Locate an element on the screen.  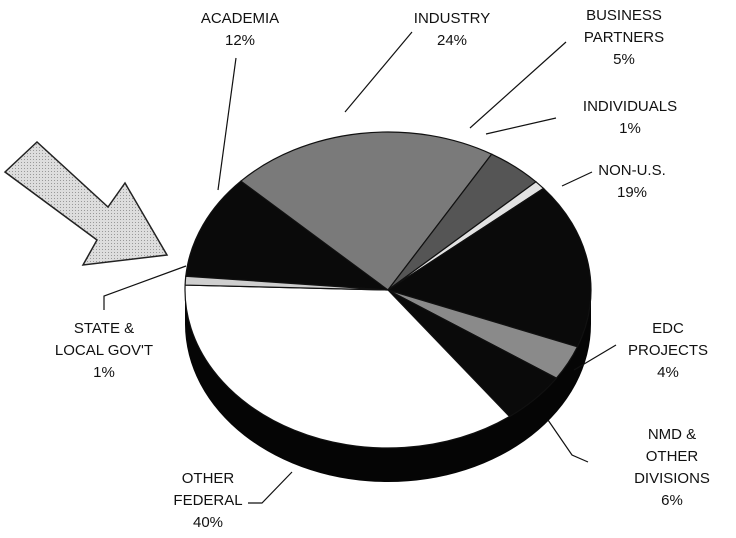
percent-label: 12% is located at coordinates (240, 40).